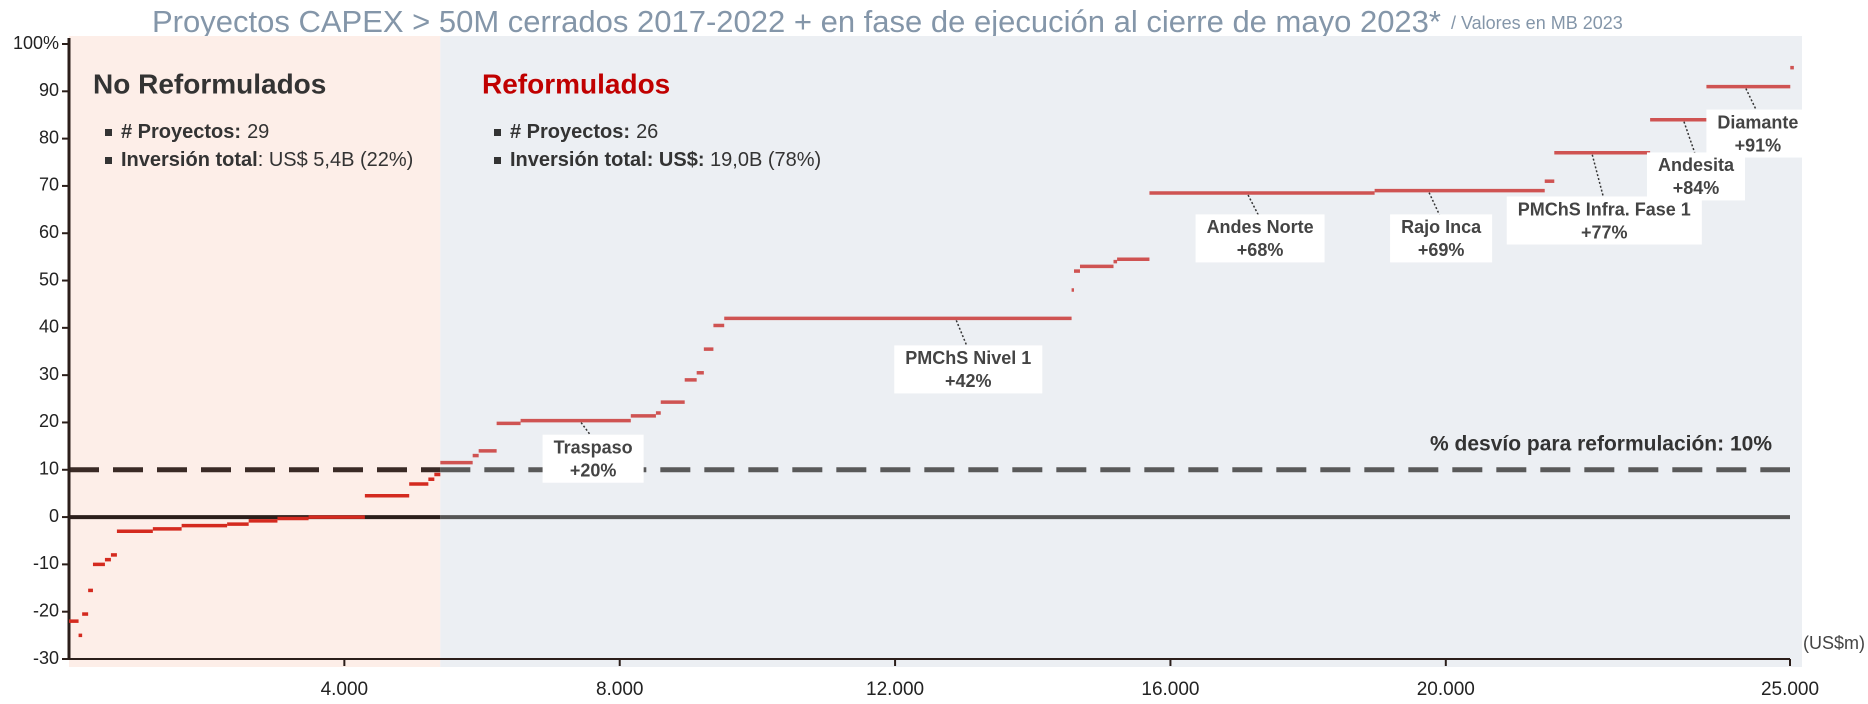  I want to click on annotation-value: +84%, so click(1696, 188).